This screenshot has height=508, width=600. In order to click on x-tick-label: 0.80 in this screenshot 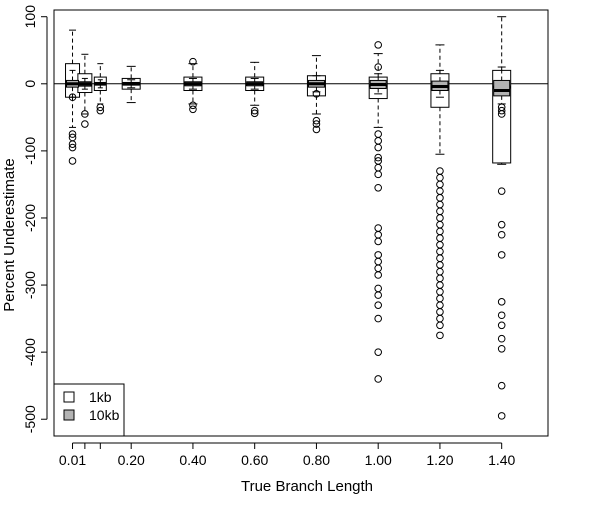, I will do `click(316, 460)`.